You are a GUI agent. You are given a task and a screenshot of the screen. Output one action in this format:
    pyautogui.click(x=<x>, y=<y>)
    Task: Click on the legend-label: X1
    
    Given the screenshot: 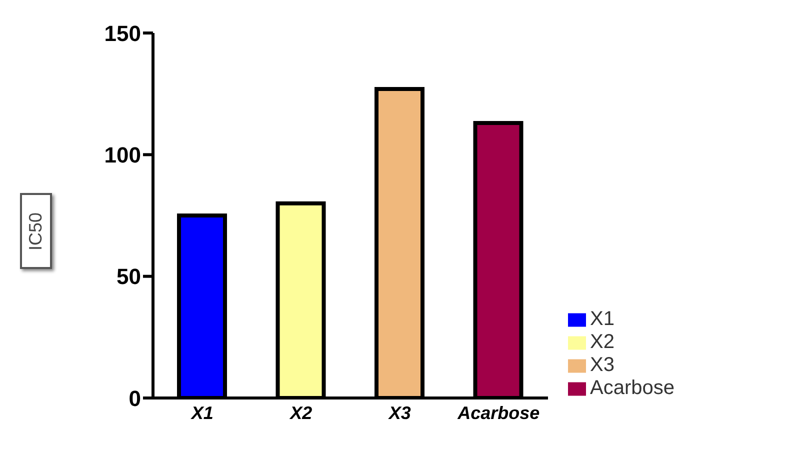 What is the action you would take?
    pyautogui.click(x=602, y=319)
    